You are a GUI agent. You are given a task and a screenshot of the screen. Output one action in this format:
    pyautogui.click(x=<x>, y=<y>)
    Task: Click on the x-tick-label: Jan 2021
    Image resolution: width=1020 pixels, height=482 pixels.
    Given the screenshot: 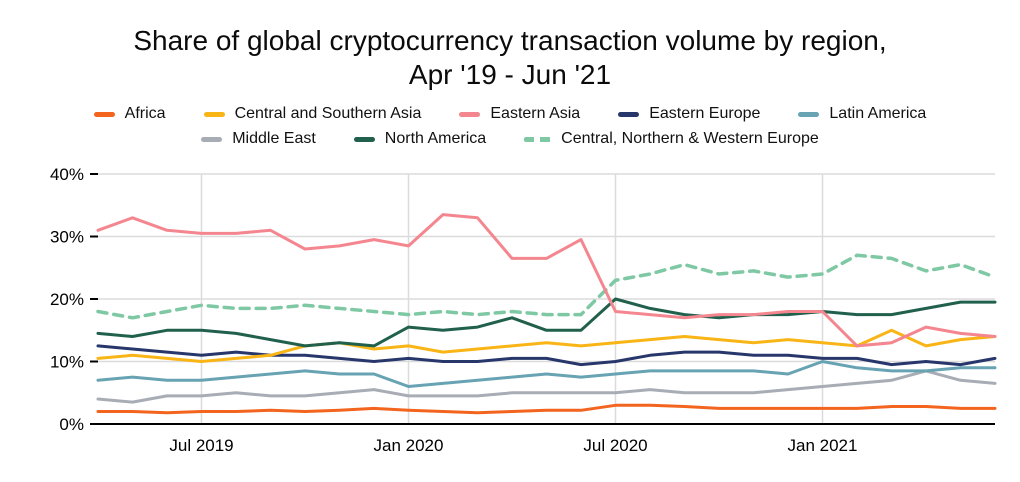 What is the action you would take?
    pyautogui.click(x=823, y=445)
    